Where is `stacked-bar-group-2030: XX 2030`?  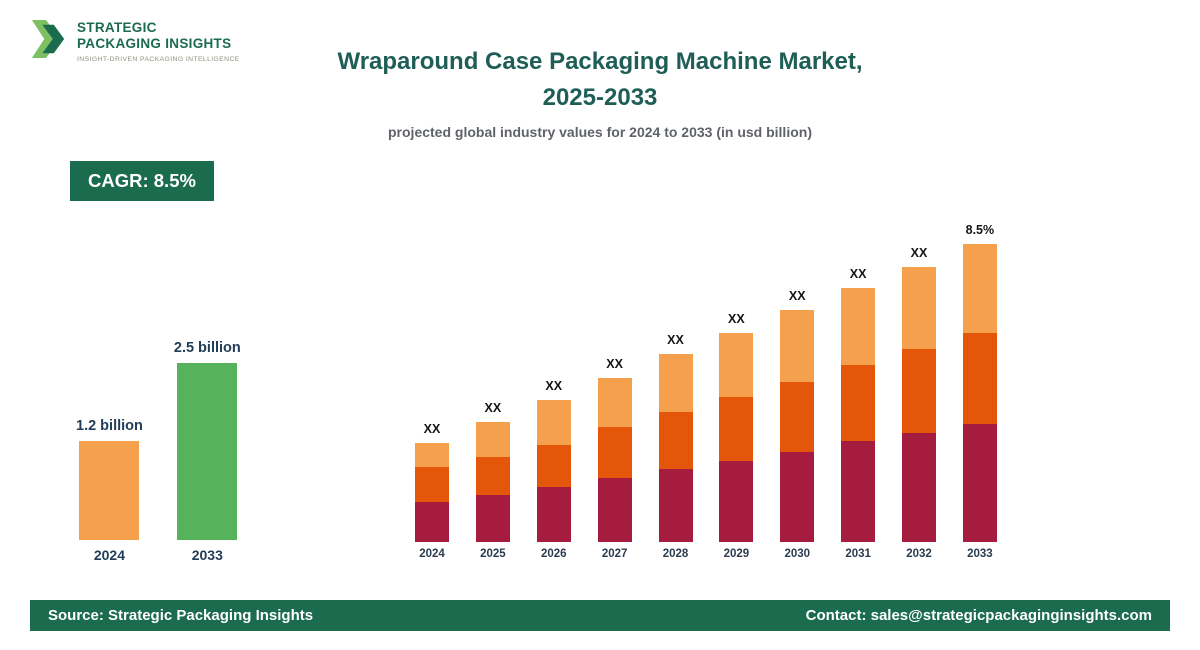 stacked-bar-group-2030: XX 2030 is located at coordinates (797, 424).